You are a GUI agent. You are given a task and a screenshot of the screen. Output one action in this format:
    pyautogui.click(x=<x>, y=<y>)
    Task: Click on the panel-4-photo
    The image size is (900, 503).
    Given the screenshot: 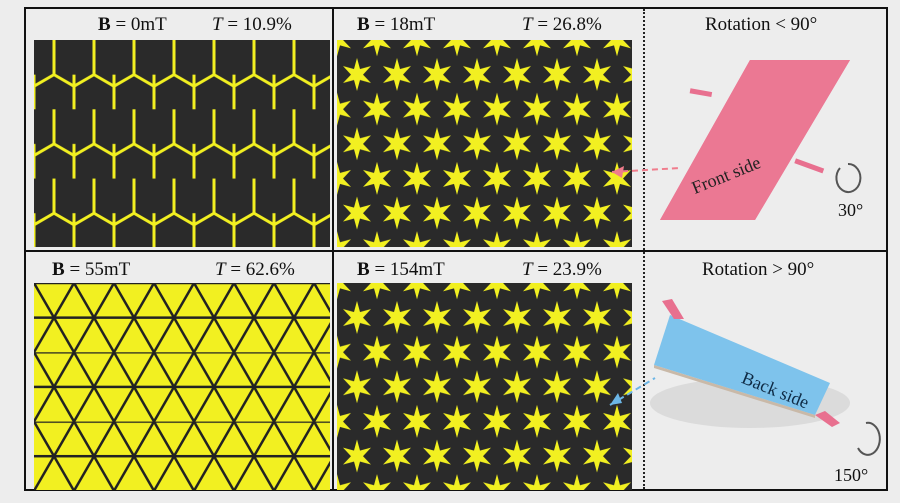 What is the action you would take?
    pyautogui.click(x=484, y=386)
    